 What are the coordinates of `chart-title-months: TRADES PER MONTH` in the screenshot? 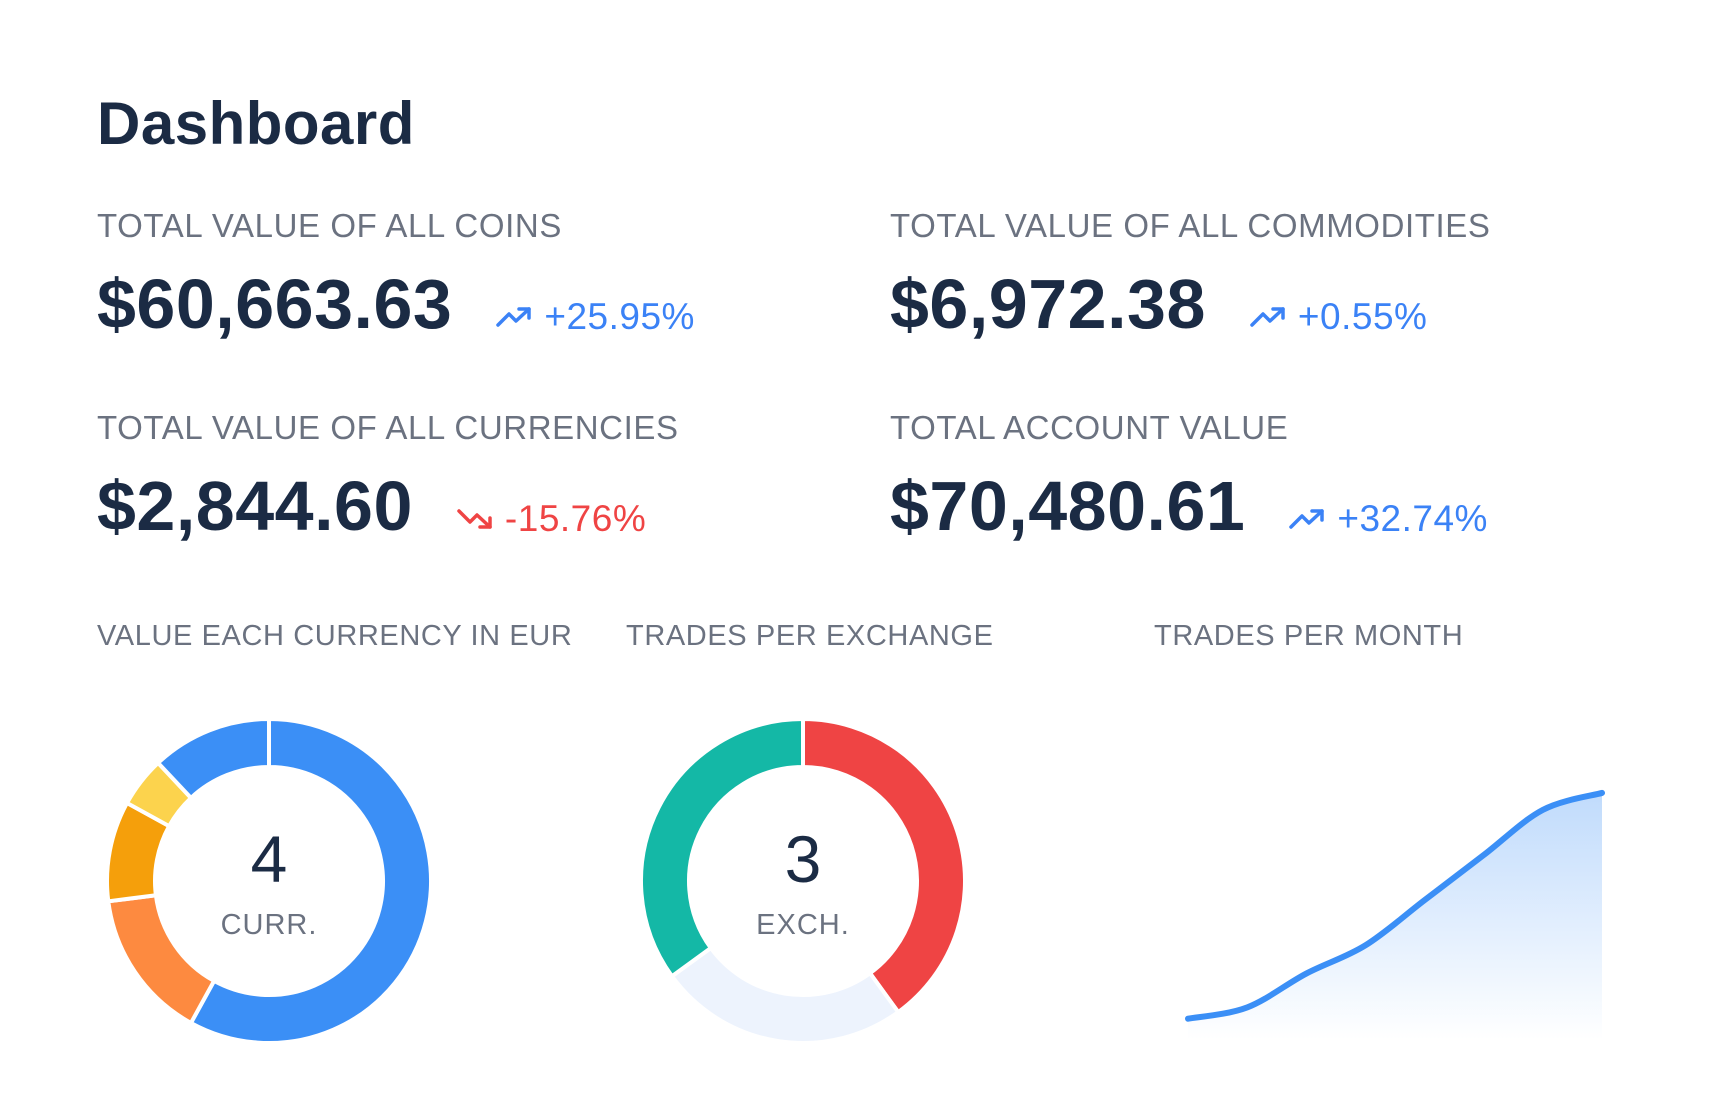 It's located at (1309, 636).